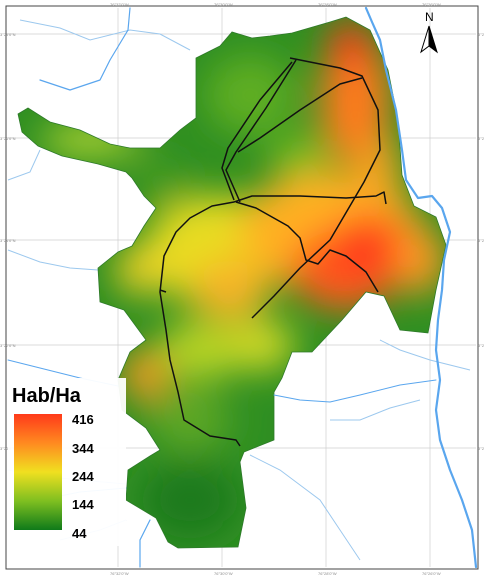 The image size is (484, 577). Describe the element at coordinates (47, 396) in the screenshot. I see `legend-title: Hab/Ha` at that location.